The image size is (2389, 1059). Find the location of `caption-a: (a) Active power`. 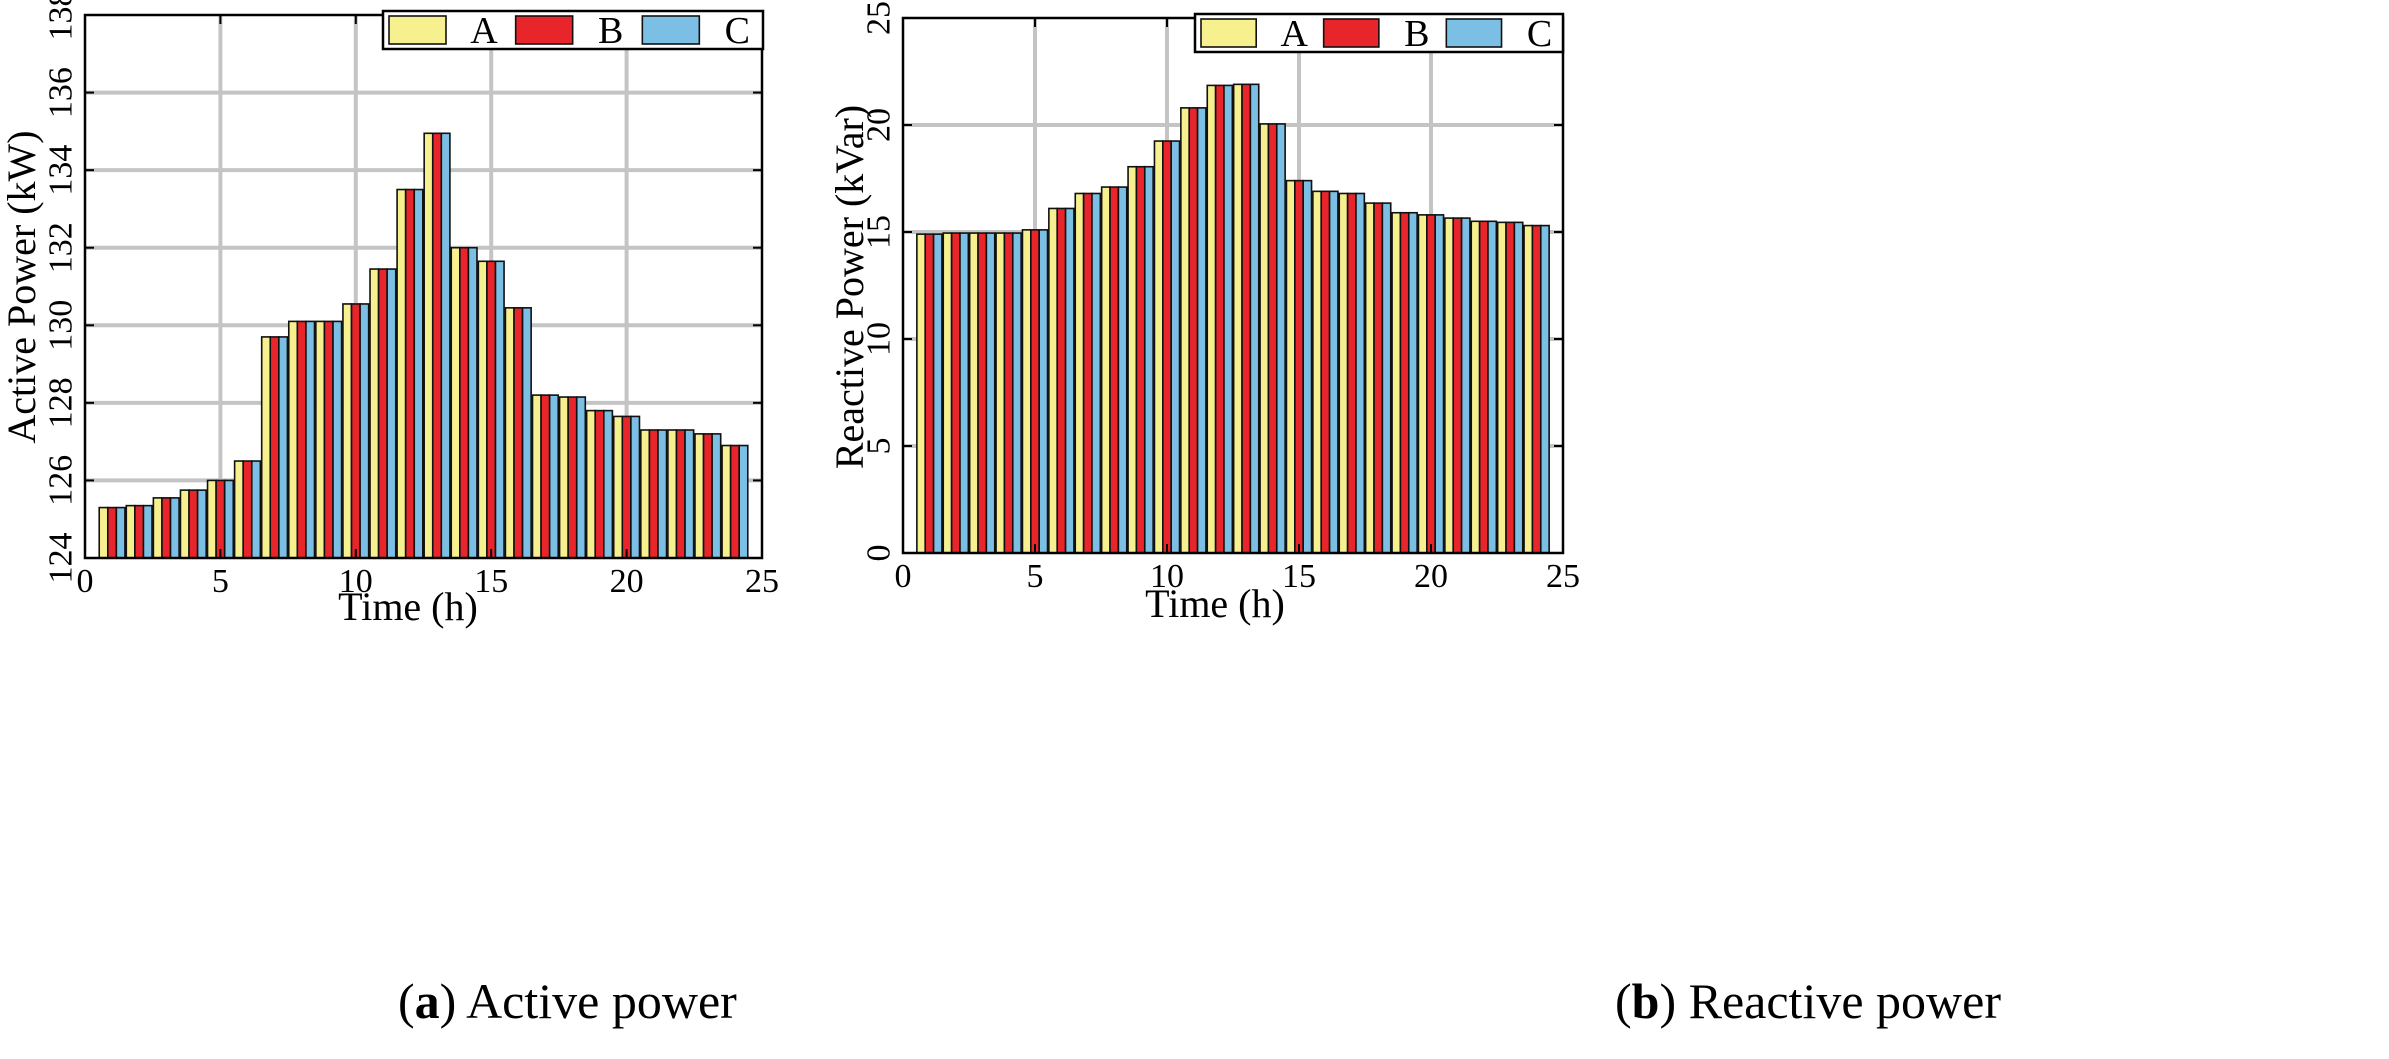

caption-a: (a) Active power is located at coordinates (567, 1001).